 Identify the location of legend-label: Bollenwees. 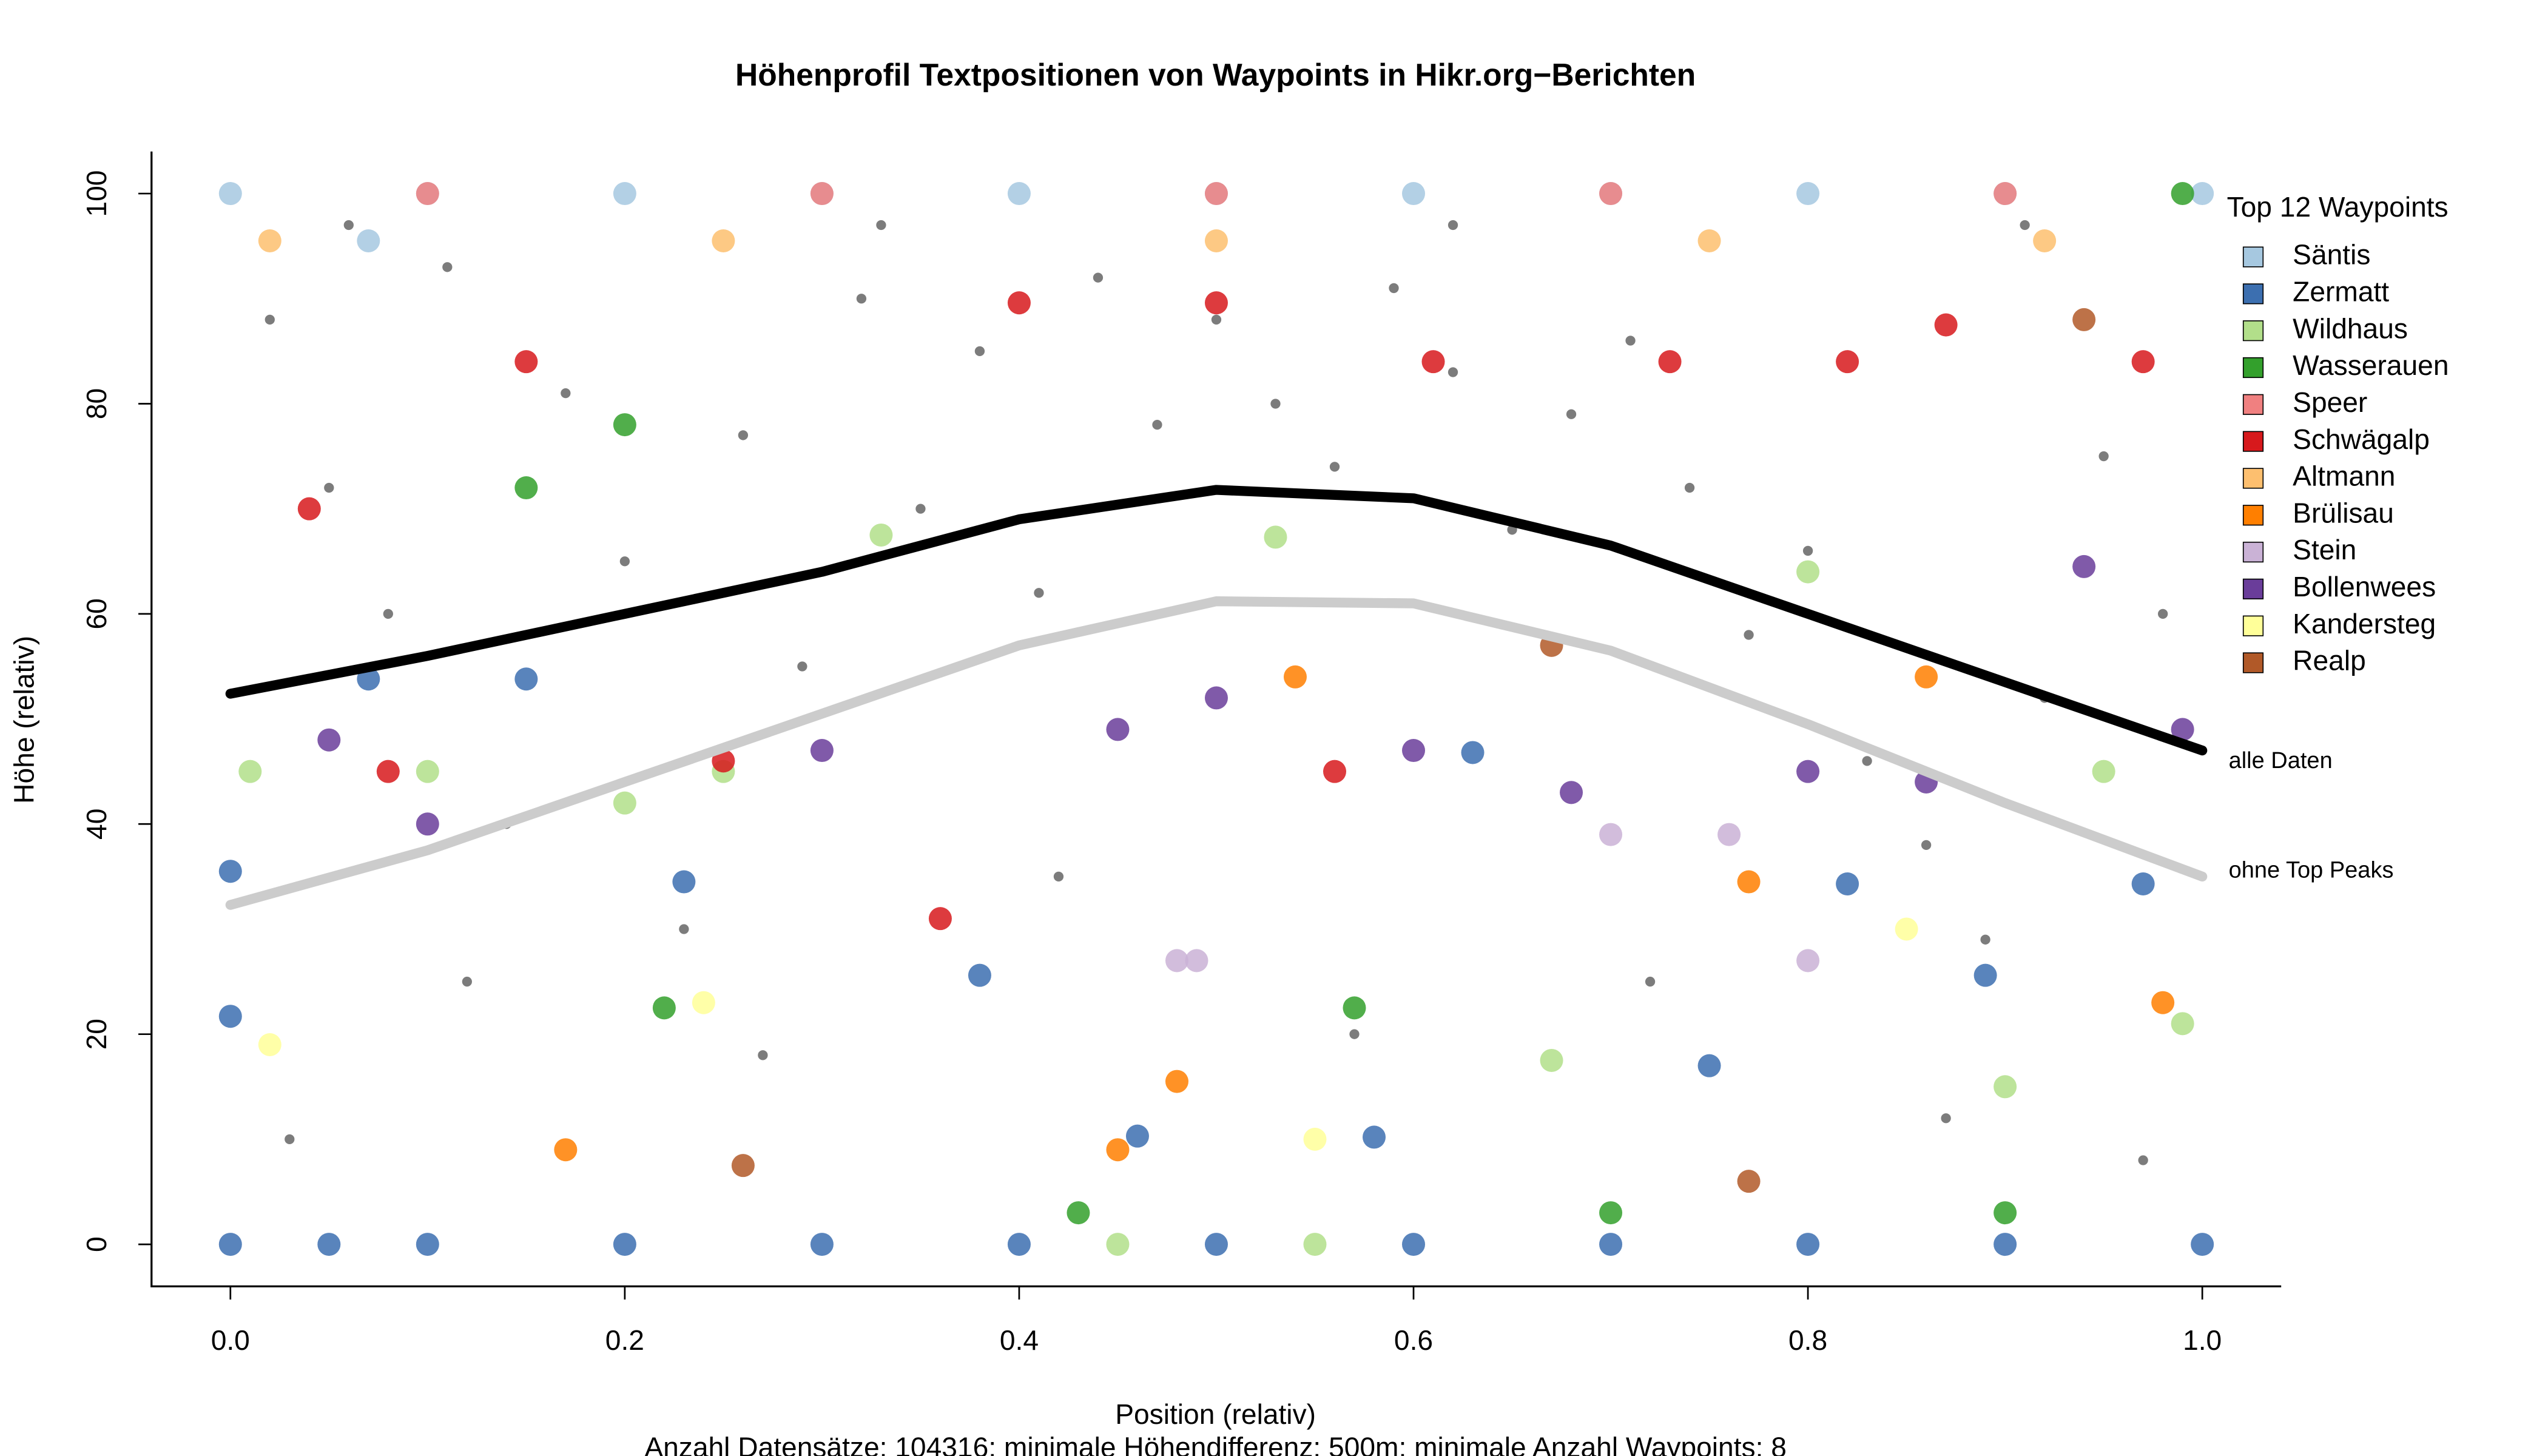
(2364, 586).